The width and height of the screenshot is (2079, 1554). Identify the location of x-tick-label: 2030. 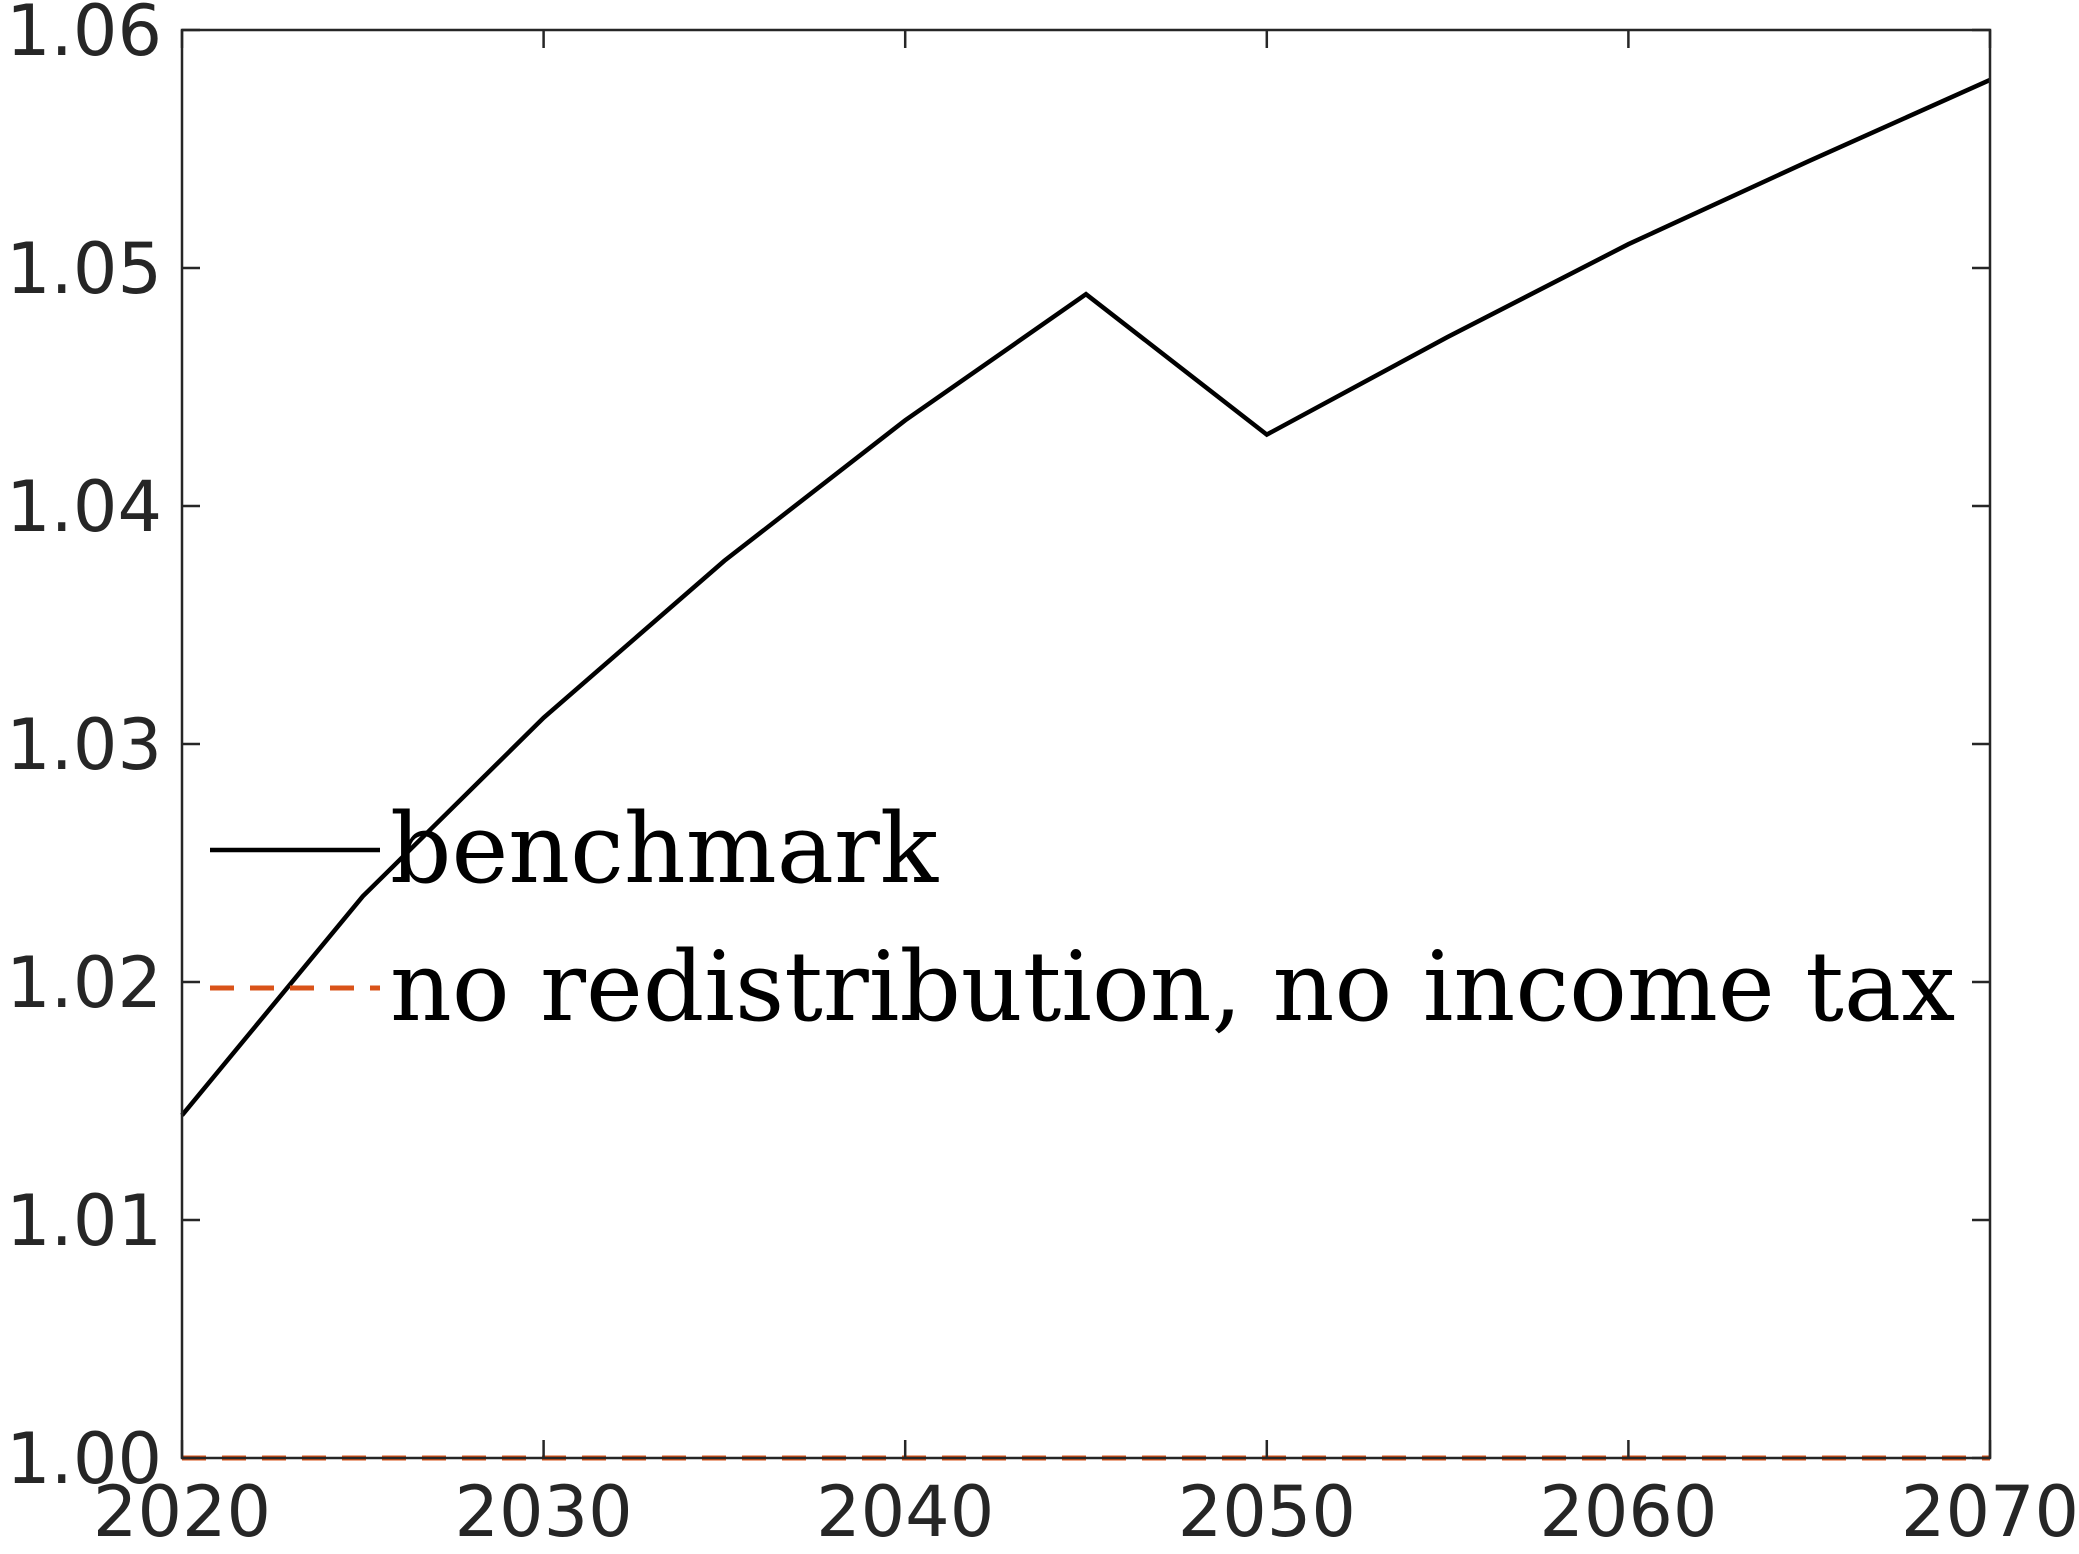
(544, 1512).